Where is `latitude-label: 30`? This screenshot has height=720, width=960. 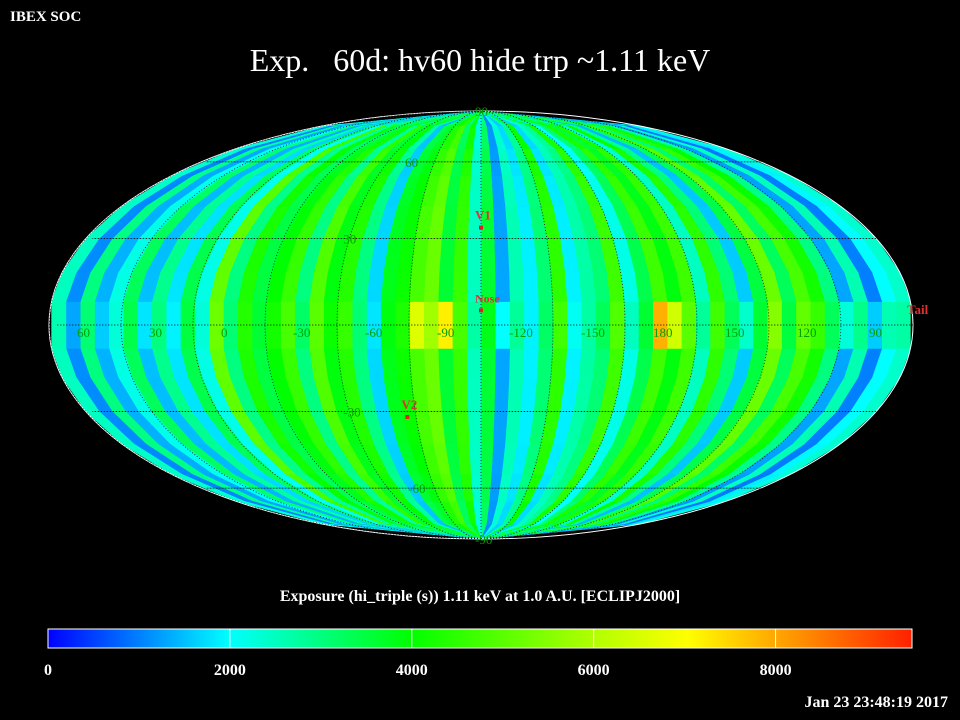
latitude-label: 30 is located at coordinates (349, 239).